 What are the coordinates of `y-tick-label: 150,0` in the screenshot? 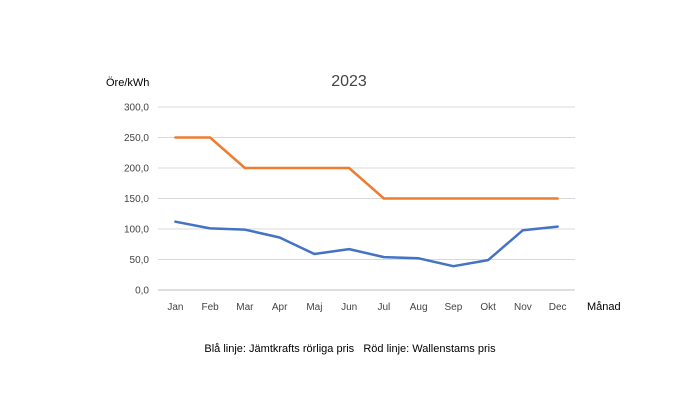 It's located at (136, 199).